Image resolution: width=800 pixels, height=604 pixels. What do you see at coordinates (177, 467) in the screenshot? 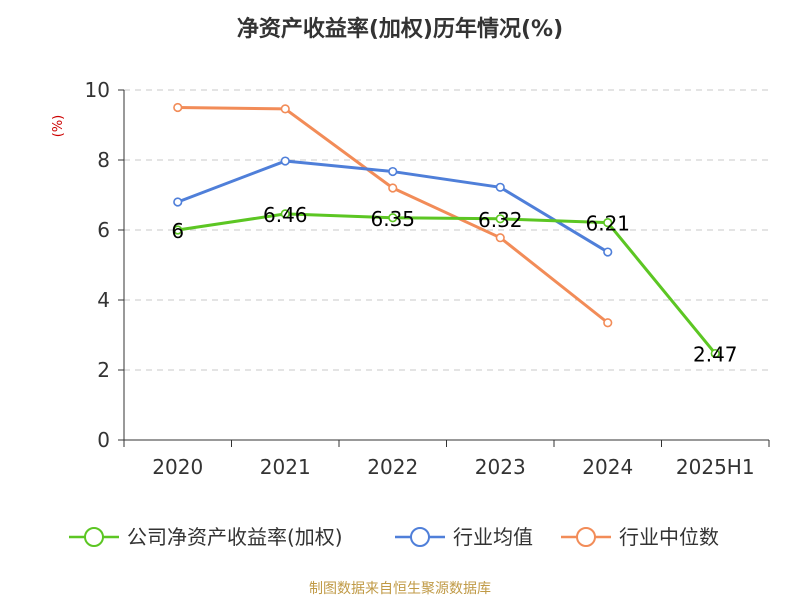
I see `x-tick-label: 2020` at bounding box center [177, 467].